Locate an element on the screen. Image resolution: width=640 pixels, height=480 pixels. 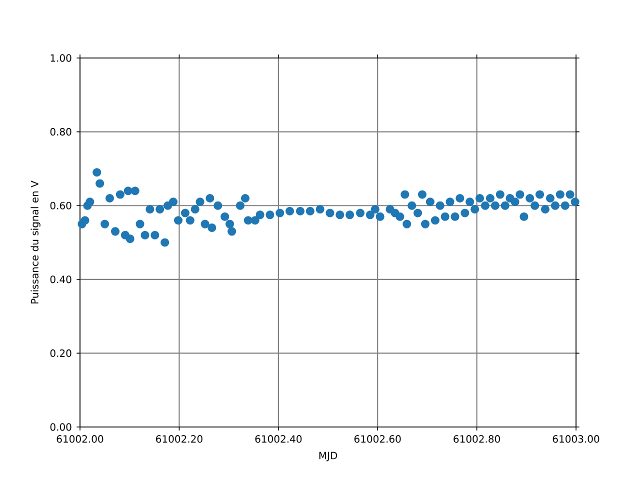
x-axis-title: MJD is located at coordinates (328, 457).